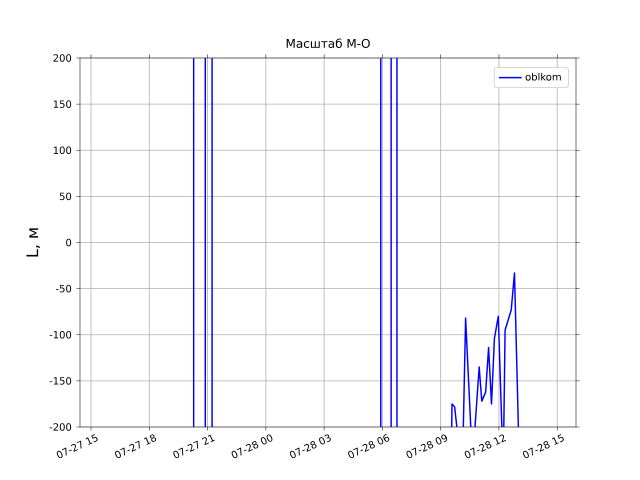  Describe the element at coordinates (33, 242) in the screenshot. I see `y-axis-title: L, м` at that location.